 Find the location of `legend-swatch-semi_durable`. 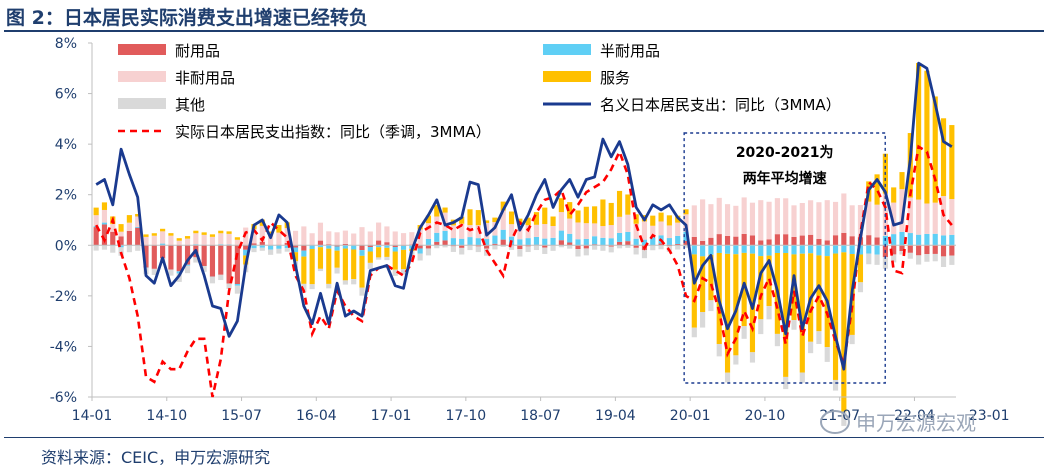

legend-swatch-semi_durable is located at coordinates (567, 49).